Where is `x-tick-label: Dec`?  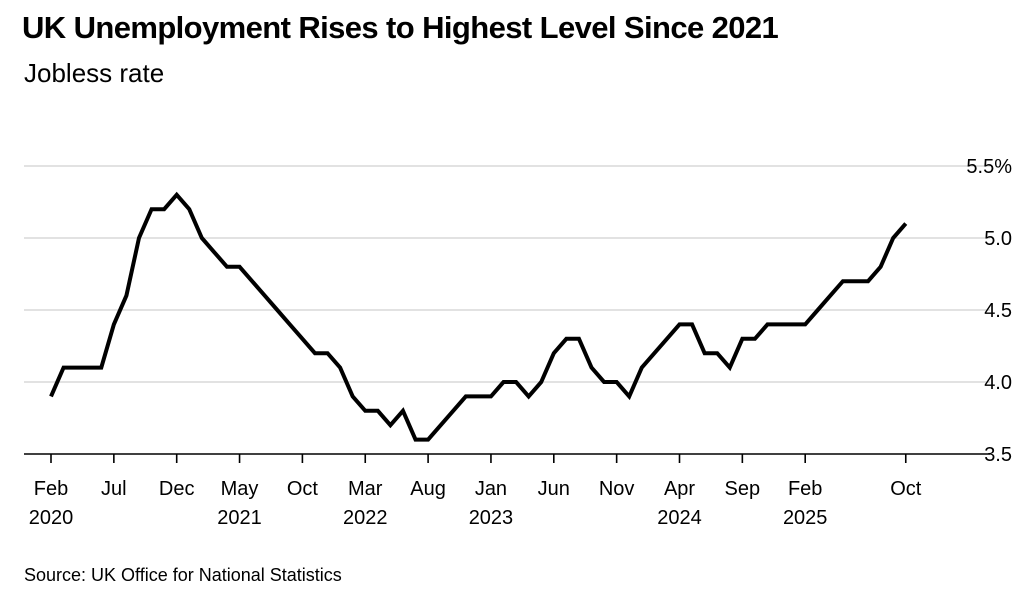 x-tick-label: Dec is located at coordinates (177, 489).